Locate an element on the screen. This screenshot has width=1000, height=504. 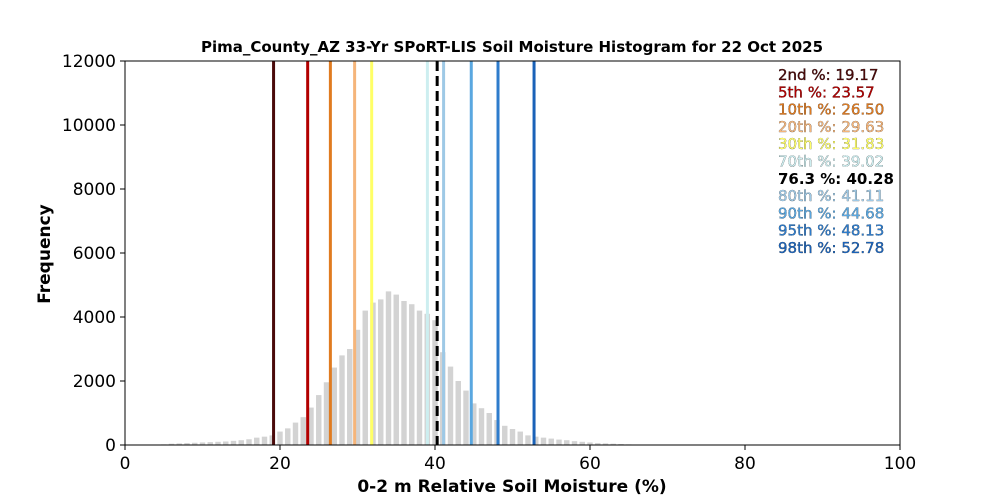
y-tick-label: 10000 is located at coordinates (89, 126).